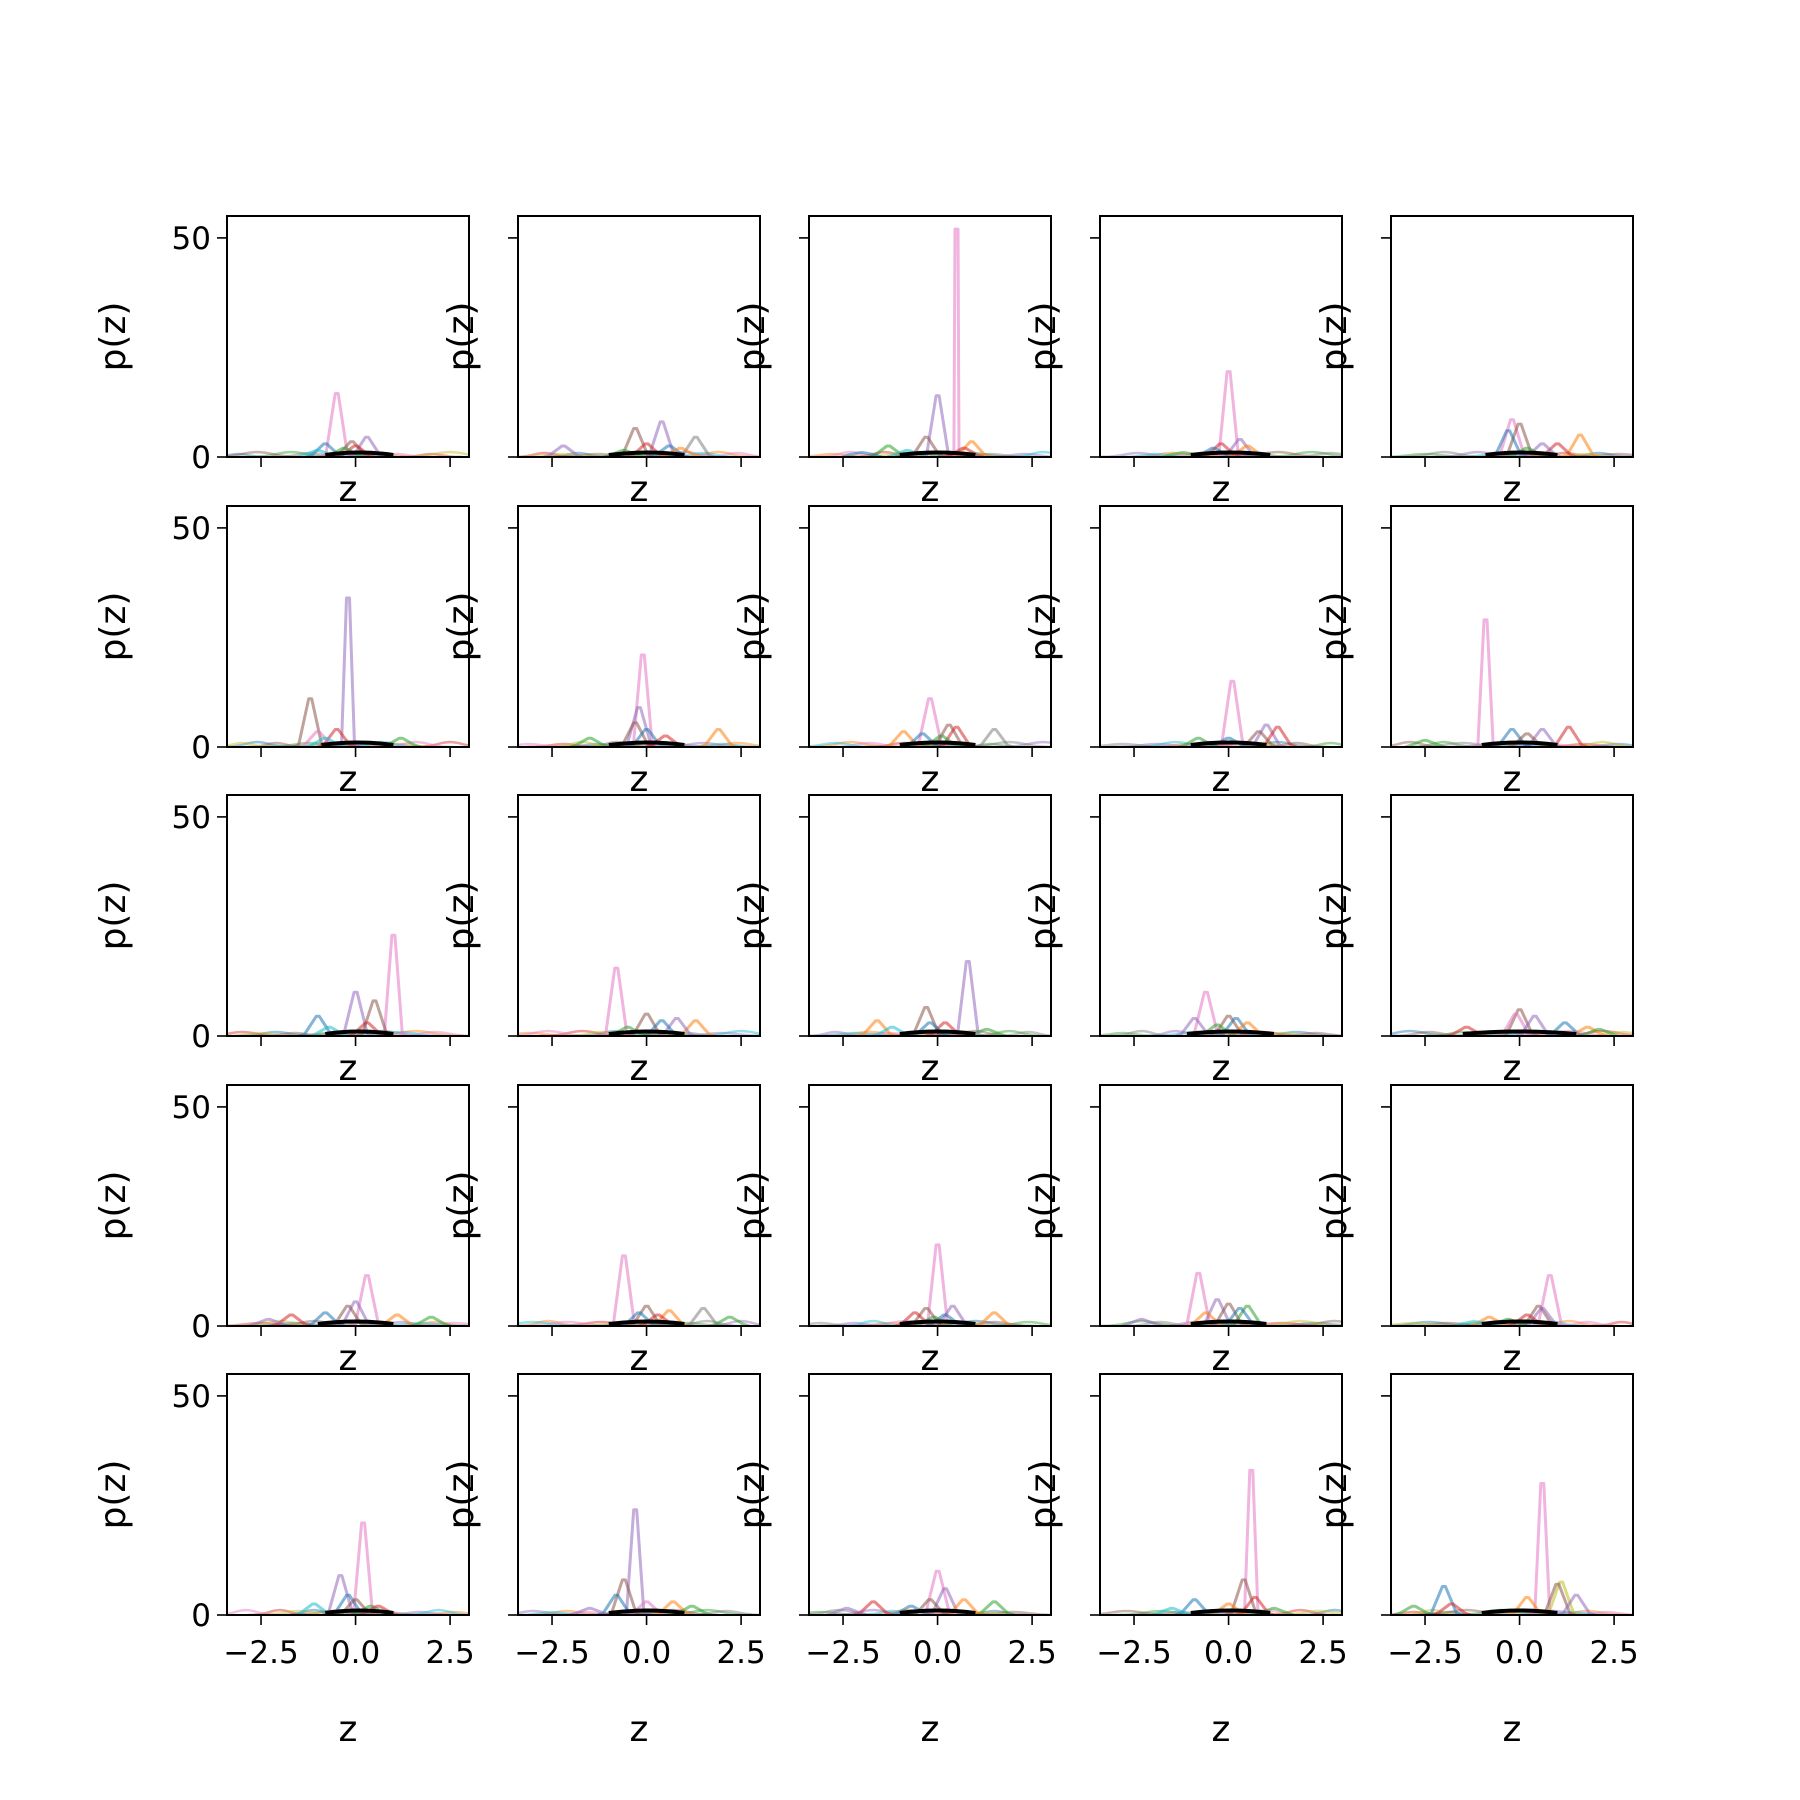 Image resolution: width=1800 pixels, height=1800 pixels. I want to click on subplot-3-4: p(z) z, so click(1183, 941).